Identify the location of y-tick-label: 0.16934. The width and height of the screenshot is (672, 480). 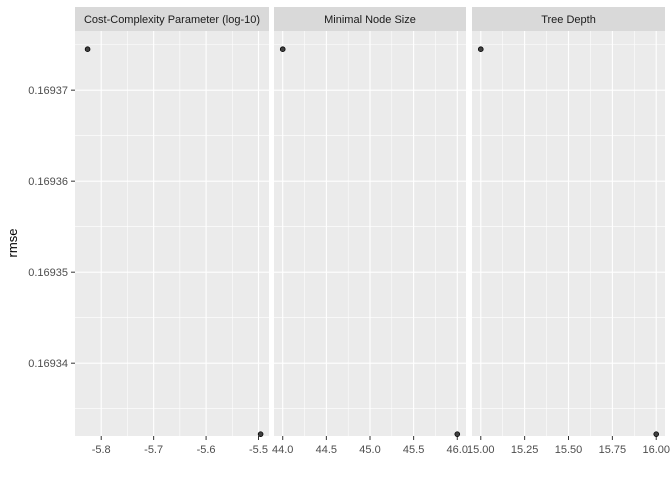
(48, 364).